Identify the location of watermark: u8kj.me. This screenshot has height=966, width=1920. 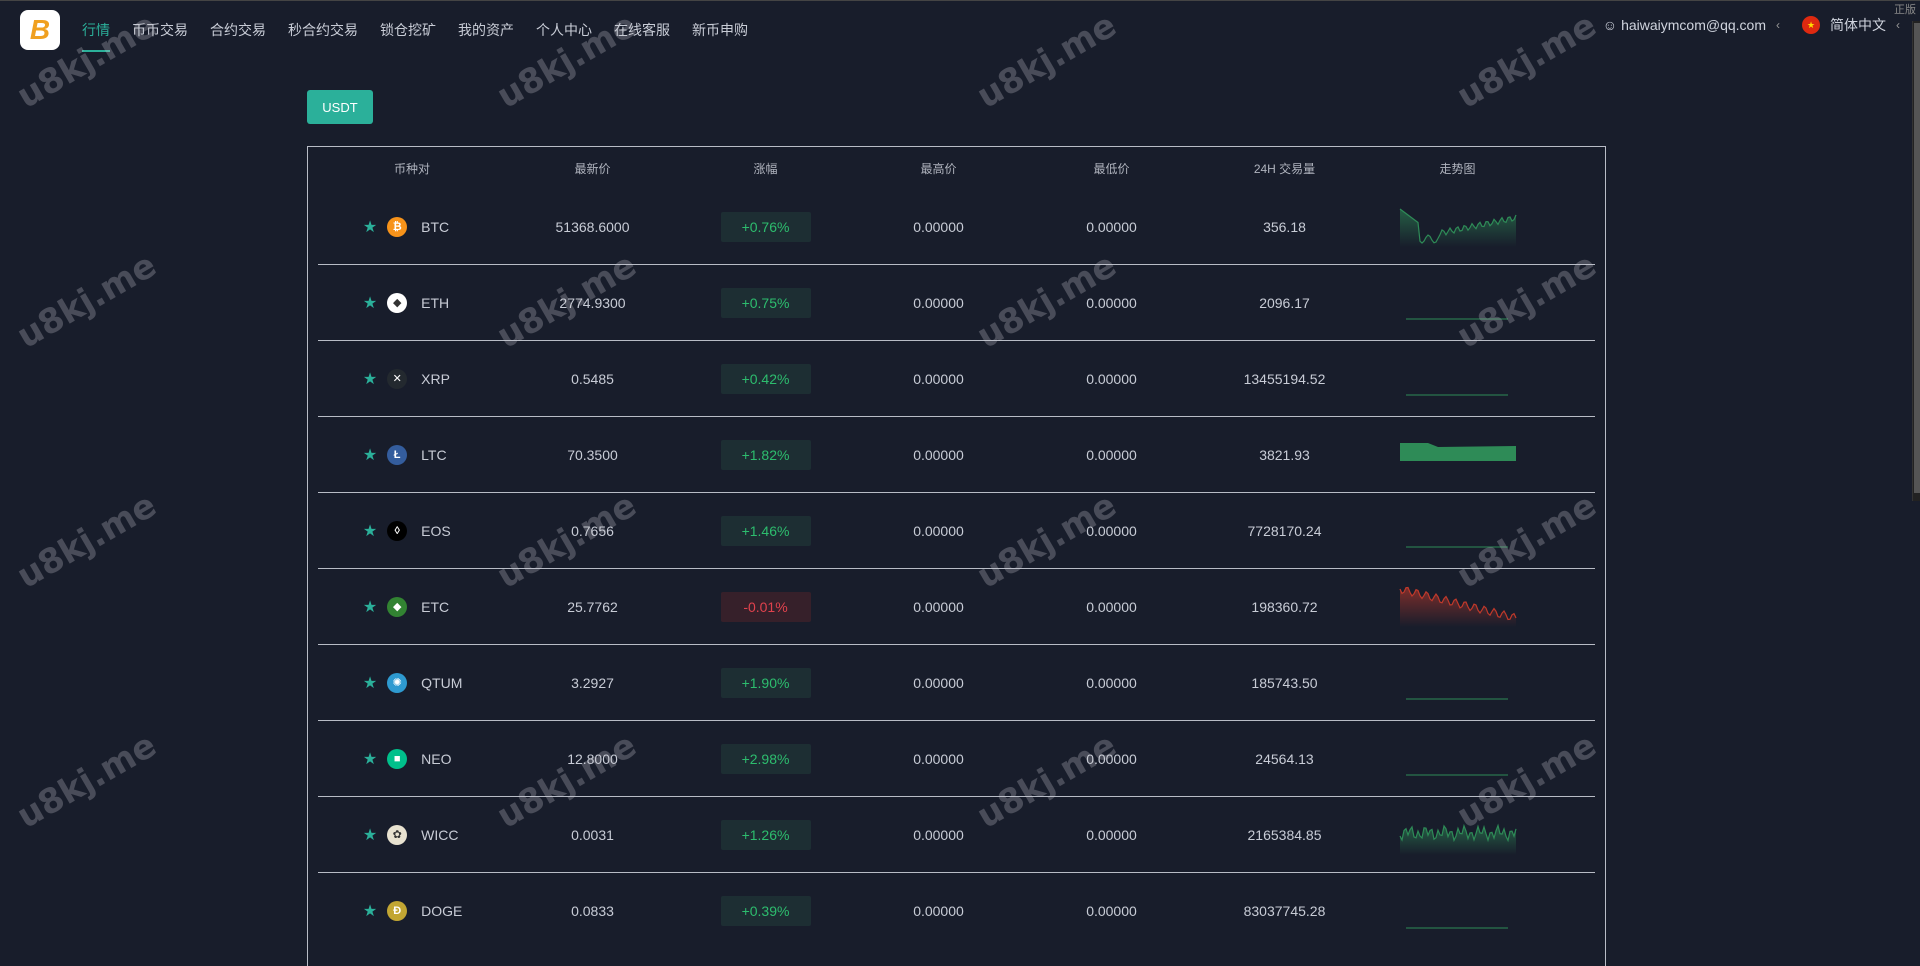
(87, 301).